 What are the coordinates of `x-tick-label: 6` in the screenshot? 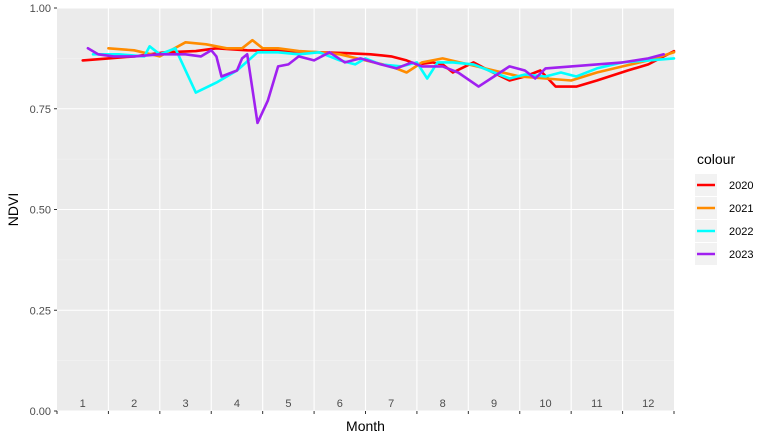 It's located at (340, 404).